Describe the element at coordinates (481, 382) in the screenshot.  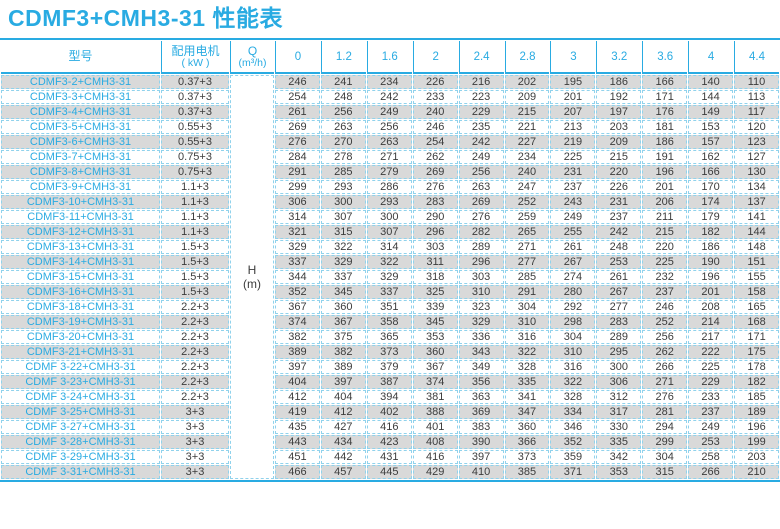
I see `head-value-cell: 356` at that location.